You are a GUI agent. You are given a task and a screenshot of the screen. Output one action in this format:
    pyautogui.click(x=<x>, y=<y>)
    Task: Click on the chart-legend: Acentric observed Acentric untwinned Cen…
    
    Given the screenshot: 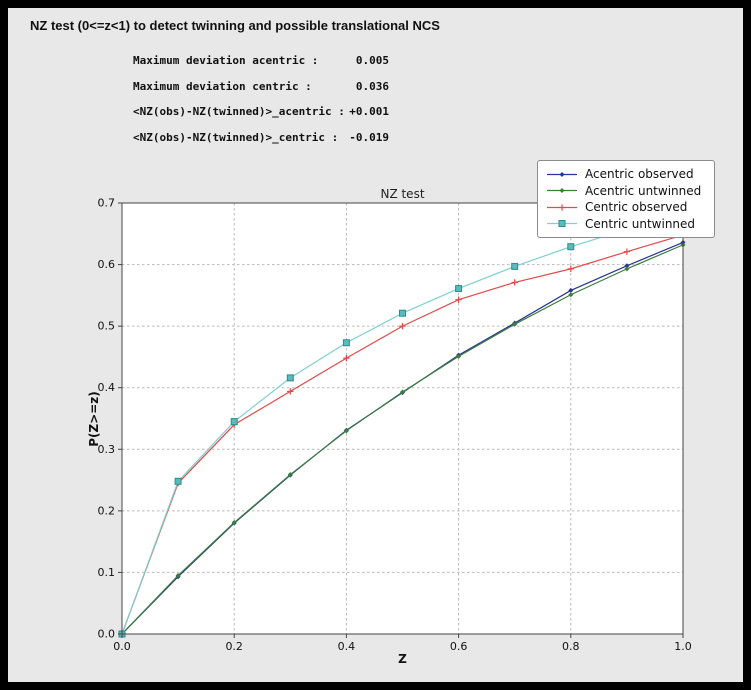 What is the action you would take?
    pyautogui.click(x=626, y=199)
    